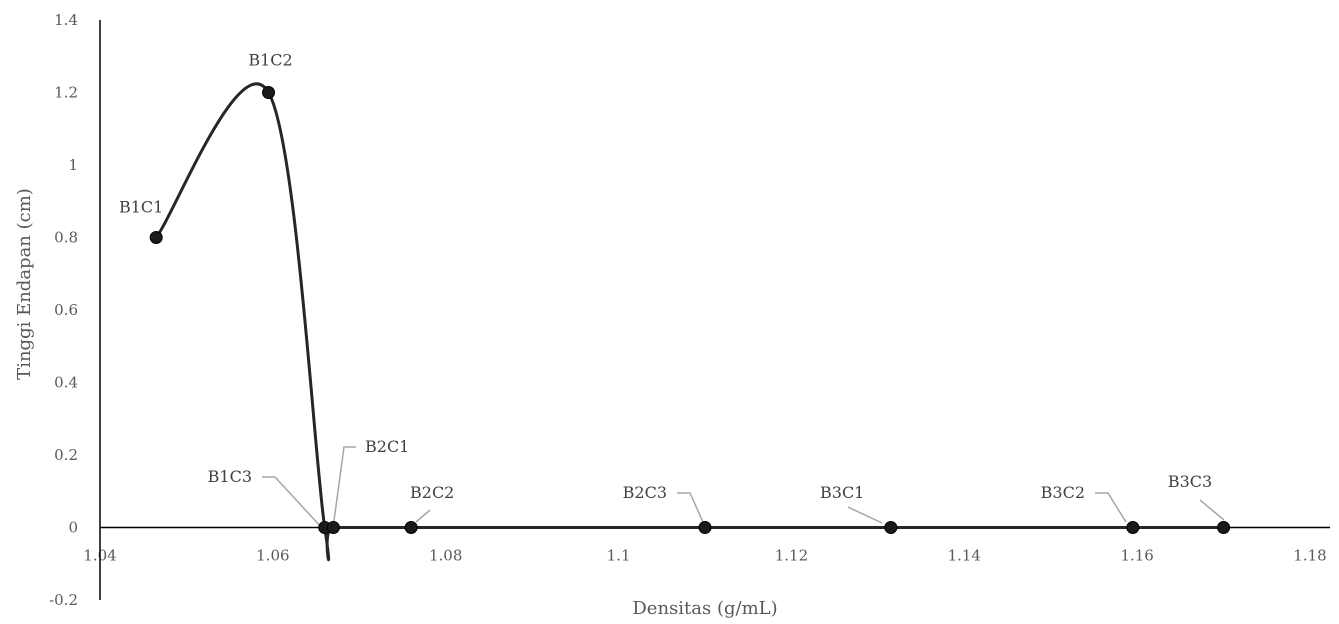  Describe the element at coordinates (387, 446) in the screenshot. I see `data-label: B2C1` at that location.